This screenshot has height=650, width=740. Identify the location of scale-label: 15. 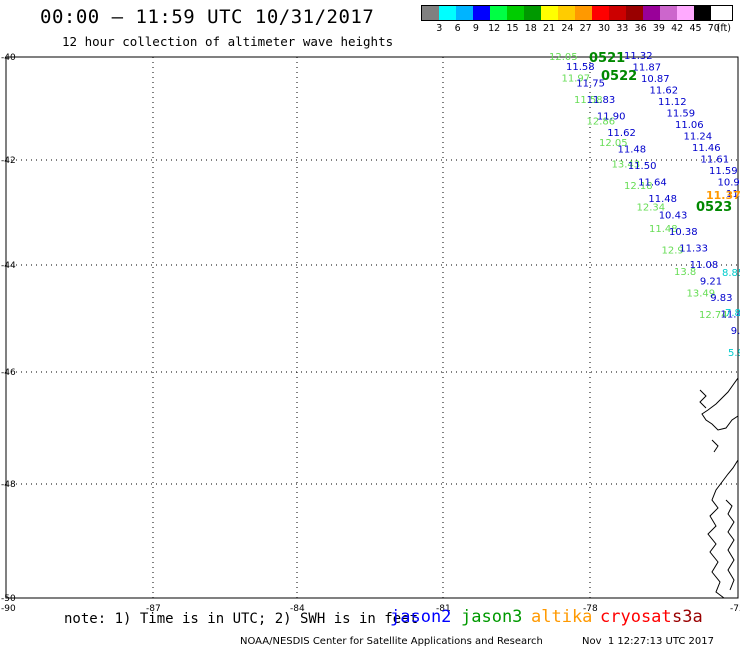
(512, 28).